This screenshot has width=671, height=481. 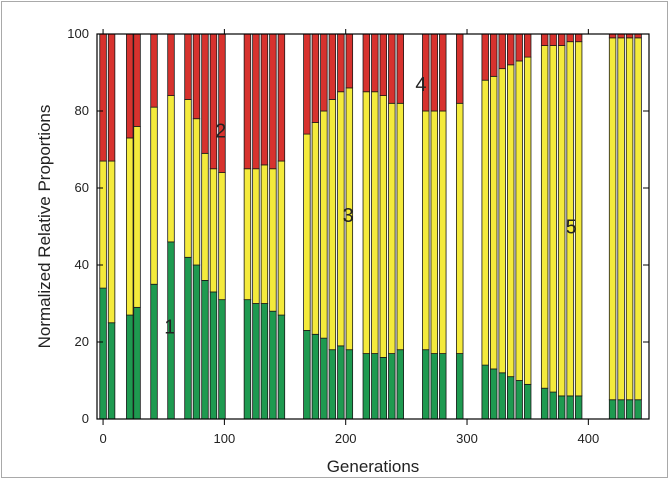 What do you see at coordinates (169, 328) in the screenshot?
I see `region-annotation: 1` at bounding box center [169, 328].